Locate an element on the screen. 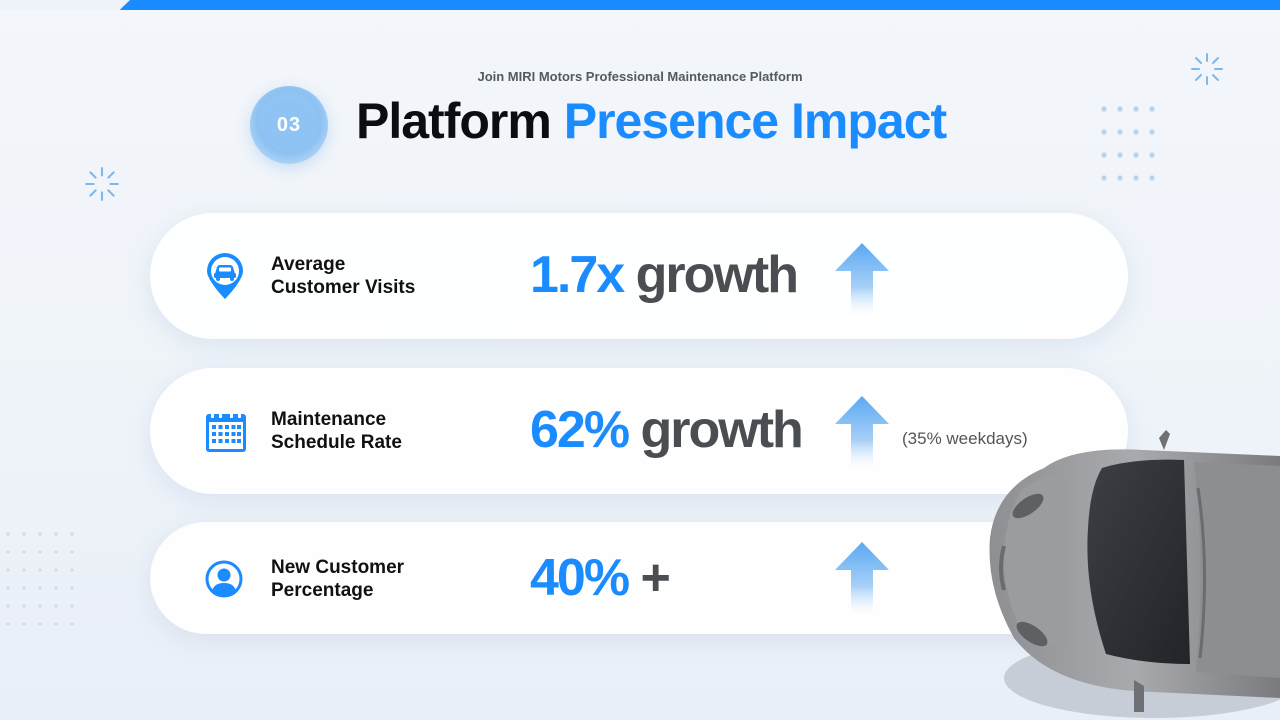 This screenshot has width=1280, height=720. metric-label: Maintenance Schedule Rate is located at coordinates (336, 431).